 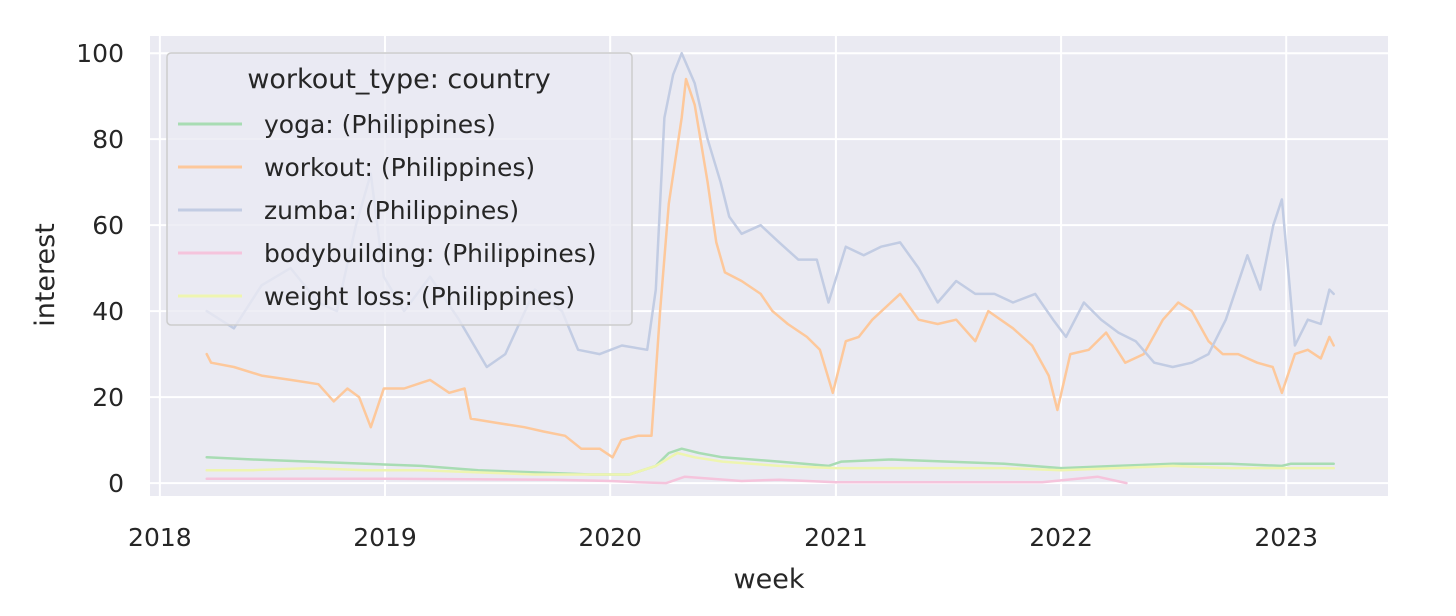 I want to click on x-tick-label: 2022, so click(x=1061, y=537).